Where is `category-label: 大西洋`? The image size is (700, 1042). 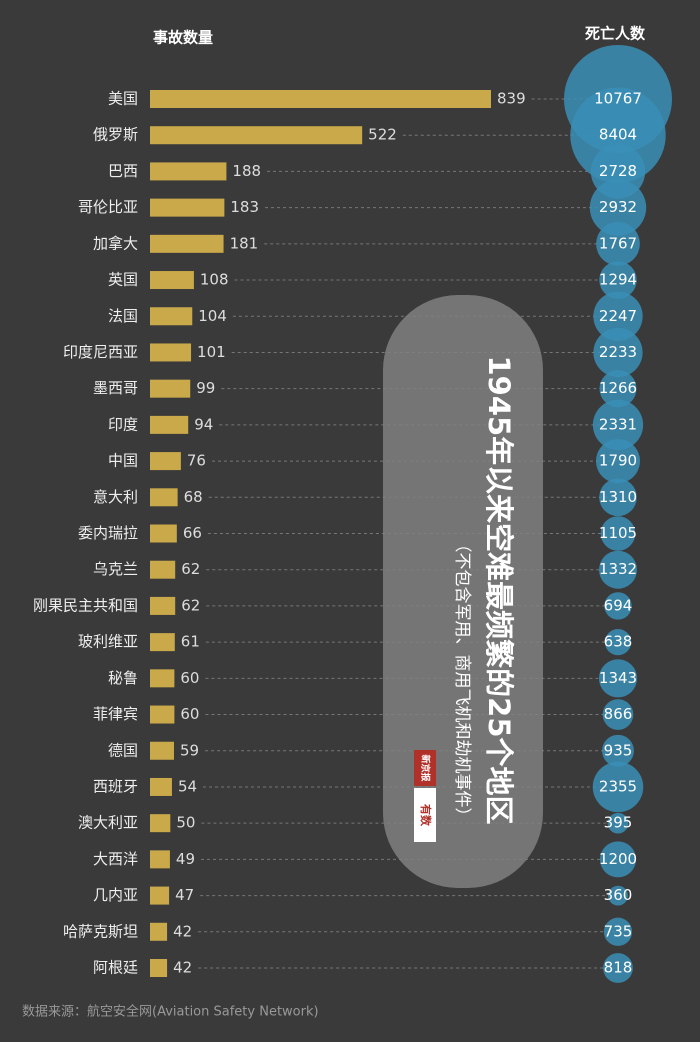
category-label: 大西洋 is located at coordinates (115, 859).